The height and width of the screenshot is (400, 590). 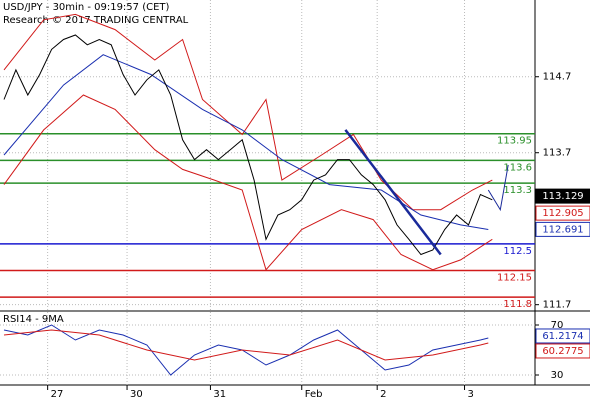 I want to click on x-tick-label: 2, so click(x=383, y=394).